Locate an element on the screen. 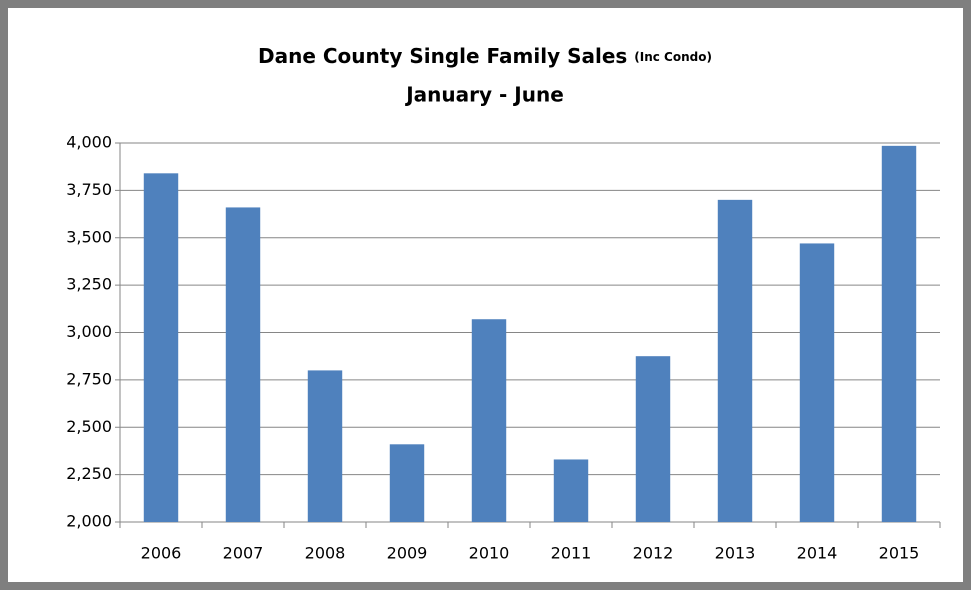 This screenshot has width=971, height=590. y-tick-label: 3,250 is located at coordinates (89, 284).